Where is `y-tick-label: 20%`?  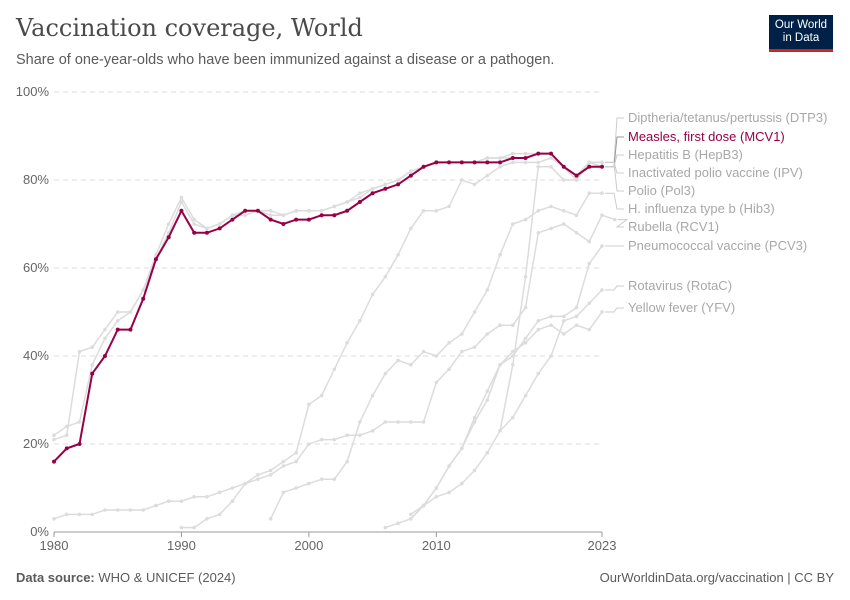
y-tick-label: 20% is located at coordinates (36, 443).